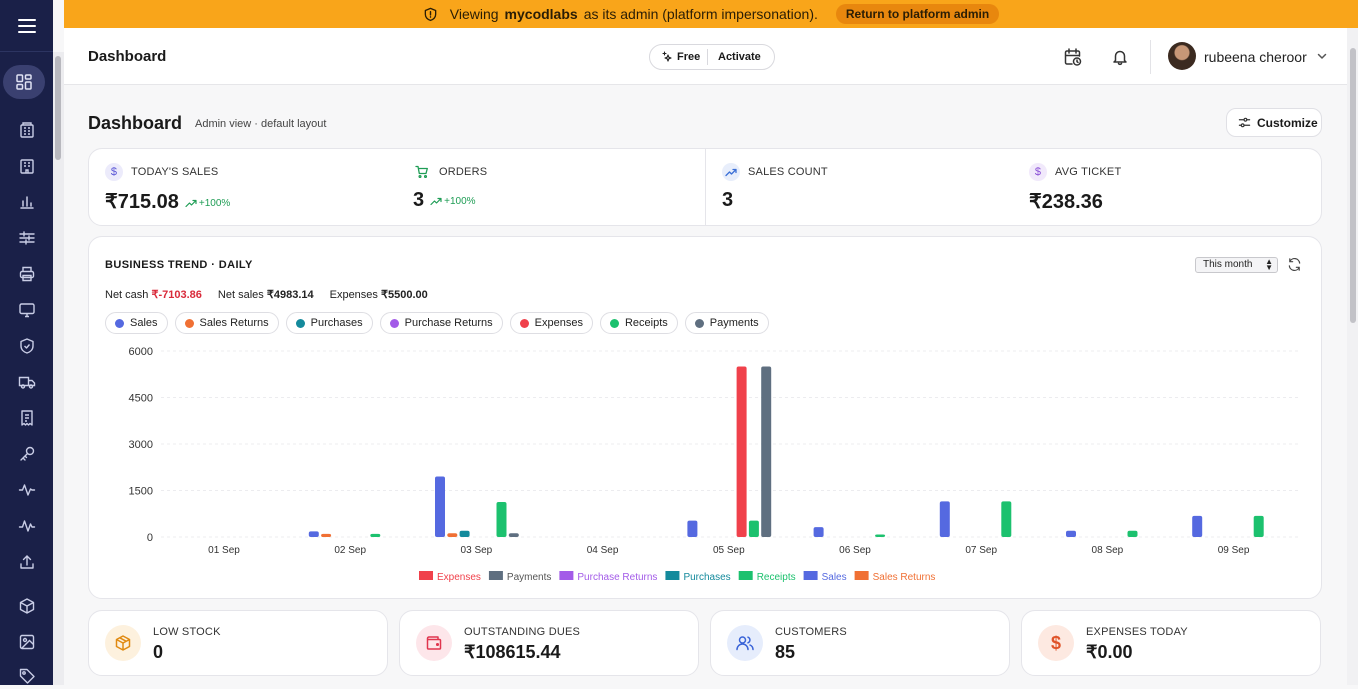  What do you see at coordinates (739, 57) in the screenshot?
I see `activate-button: Activate` at bounding box center [739, 57].